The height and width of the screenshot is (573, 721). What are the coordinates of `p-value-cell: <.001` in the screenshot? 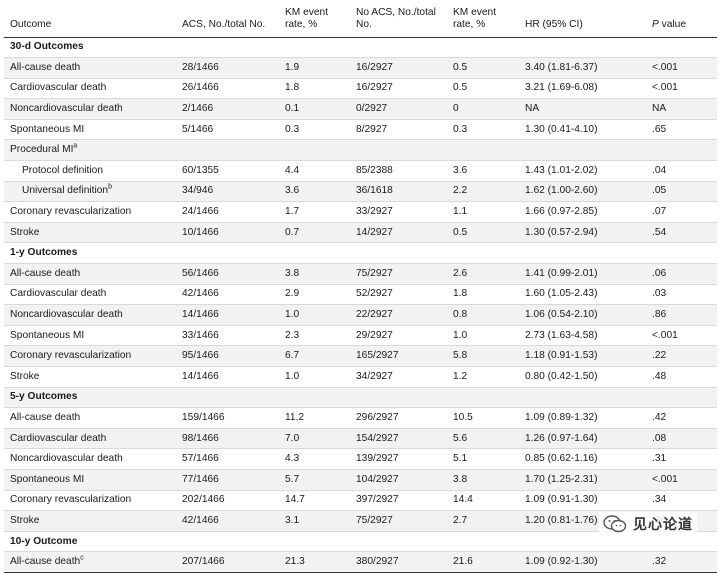 It's located at (665, 88).